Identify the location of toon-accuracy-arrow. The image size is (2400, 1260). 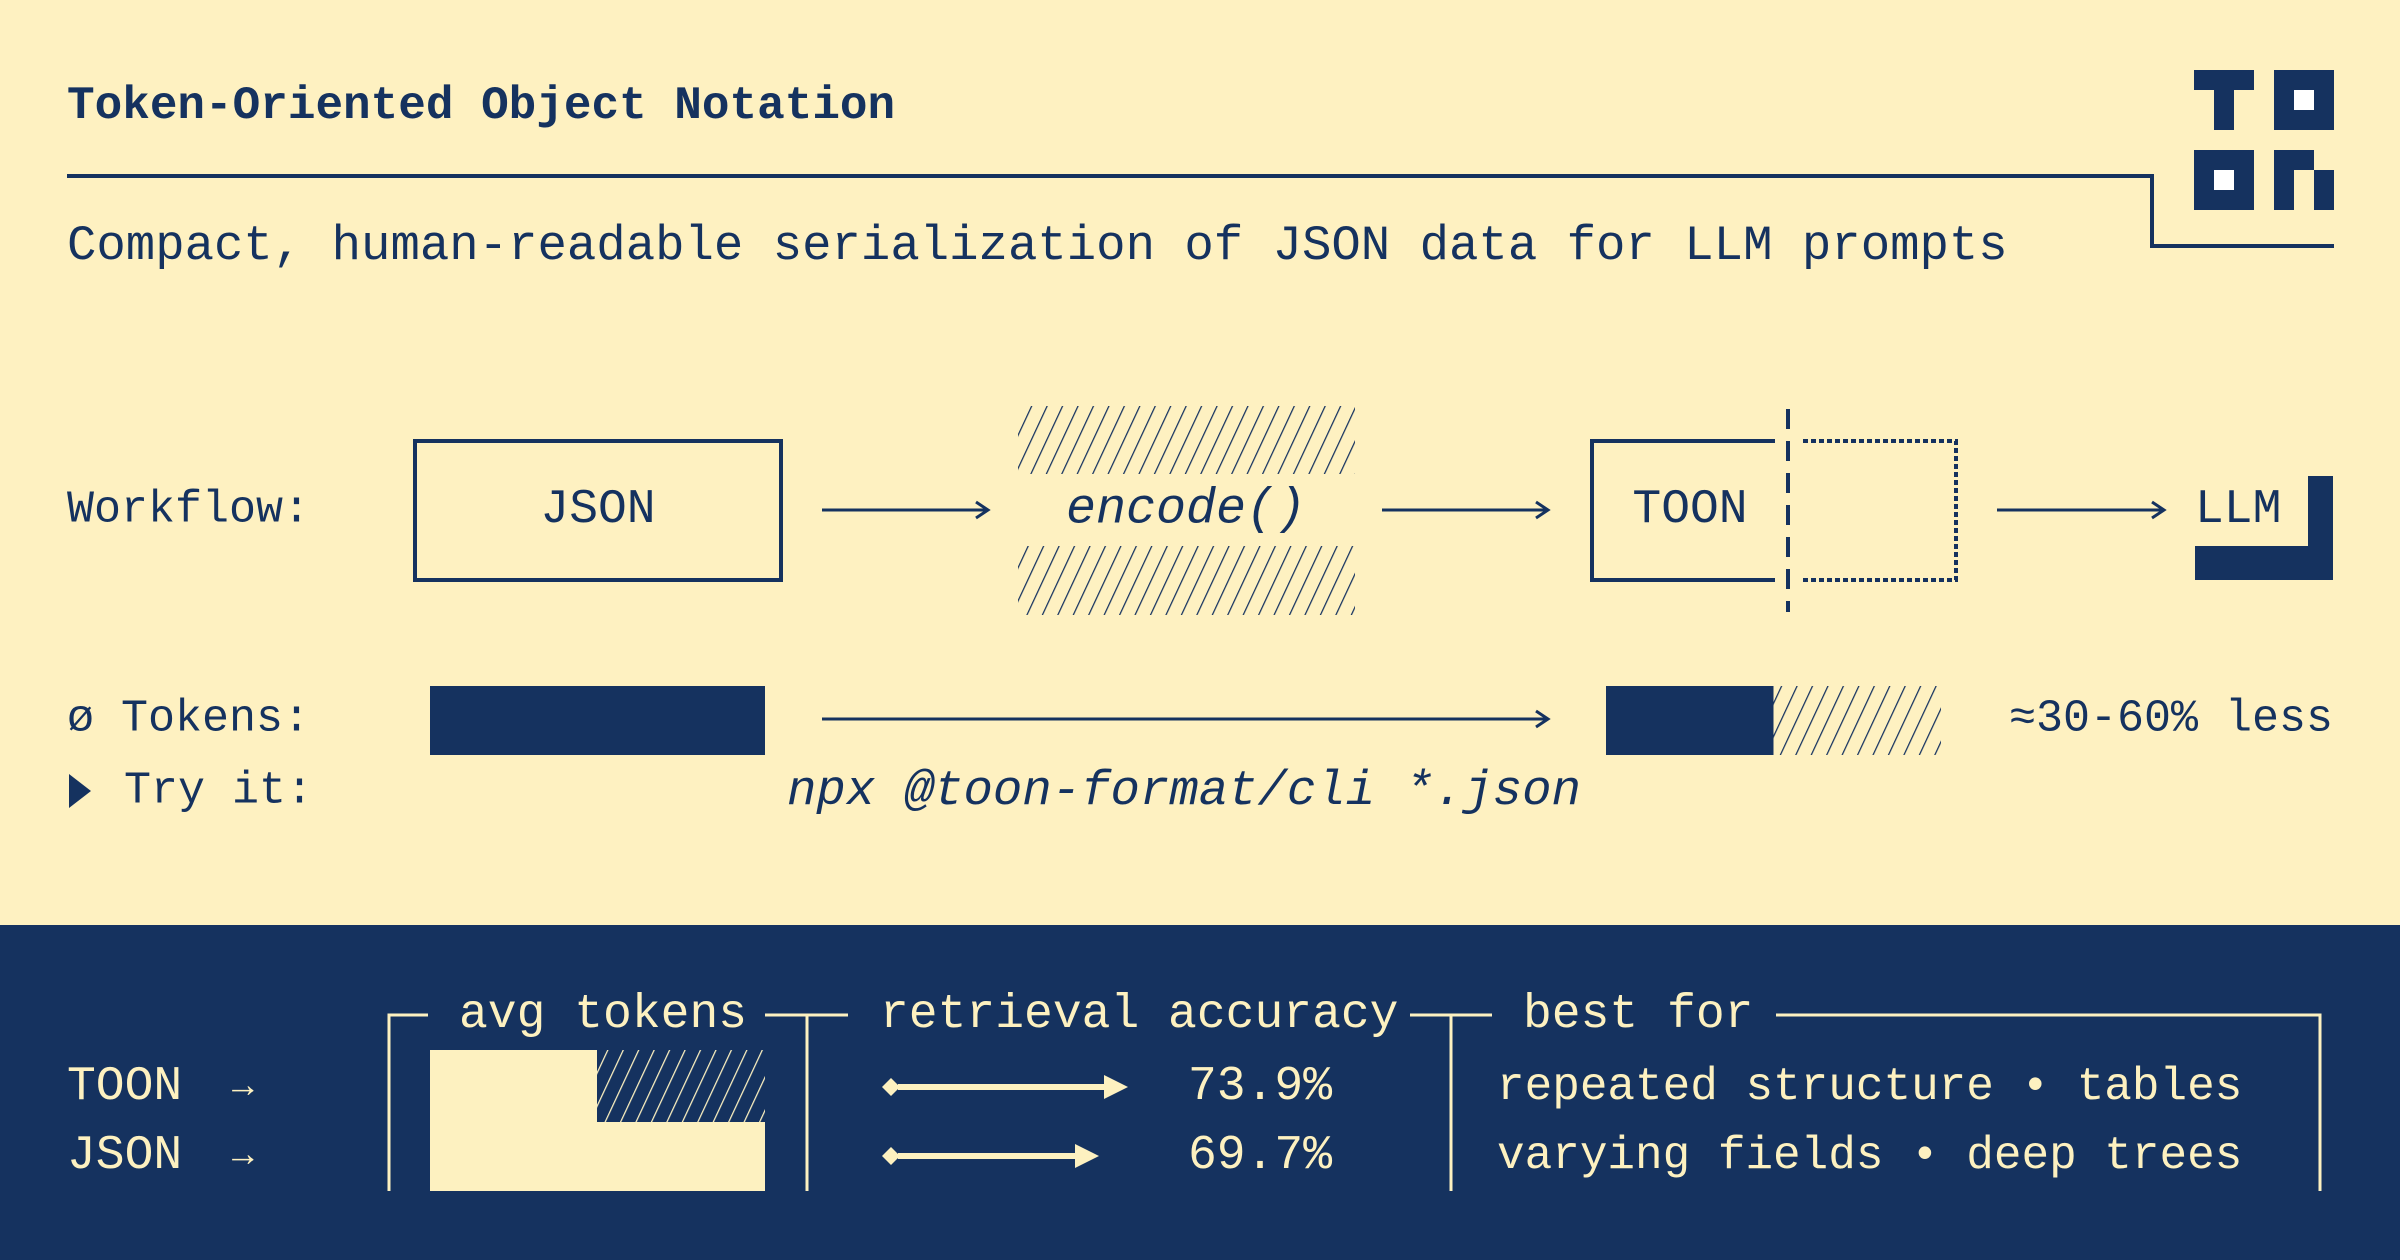
(1005, 1087).